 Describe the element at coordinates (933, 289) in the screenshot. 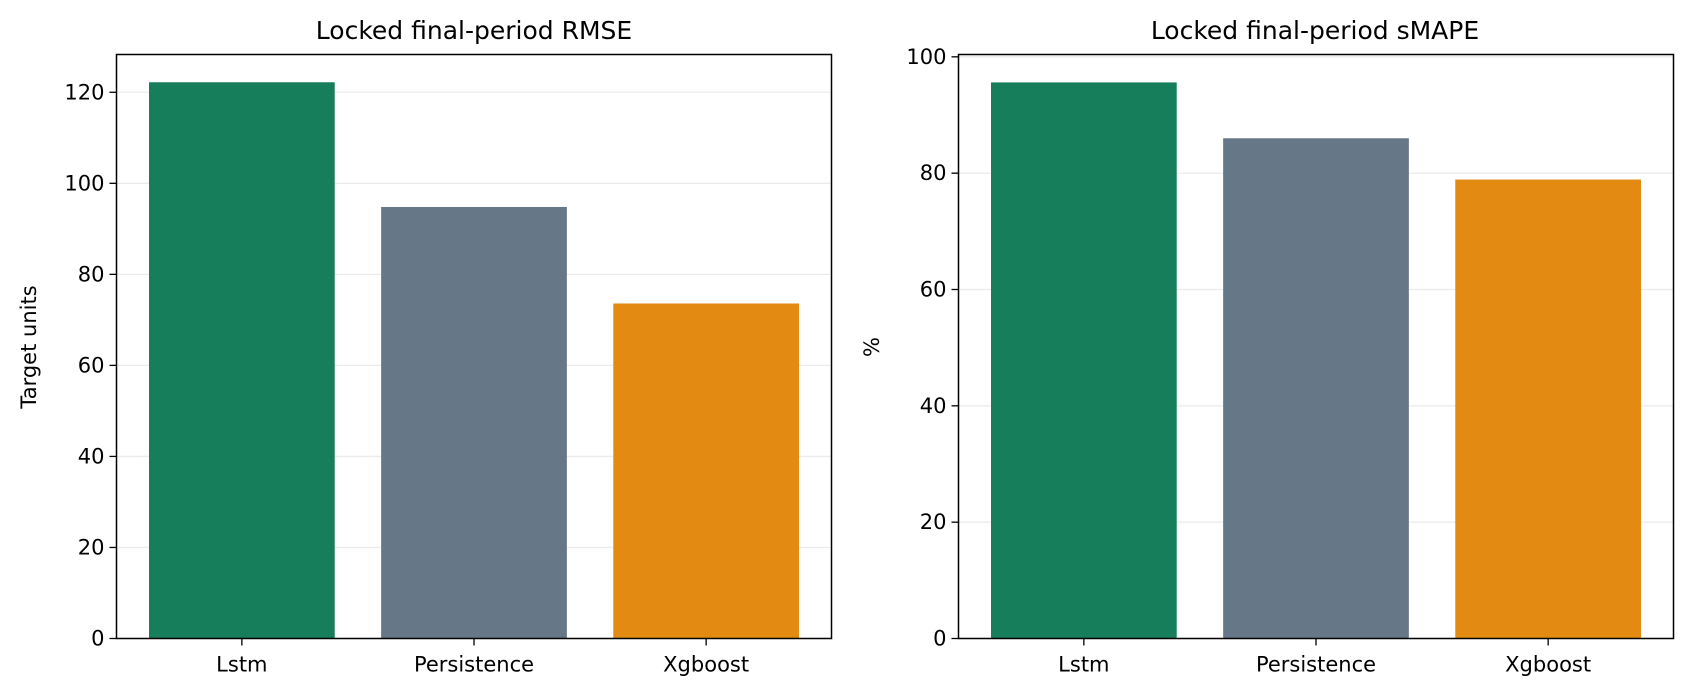

I see `smape-y-tick-label: 60` at that location.